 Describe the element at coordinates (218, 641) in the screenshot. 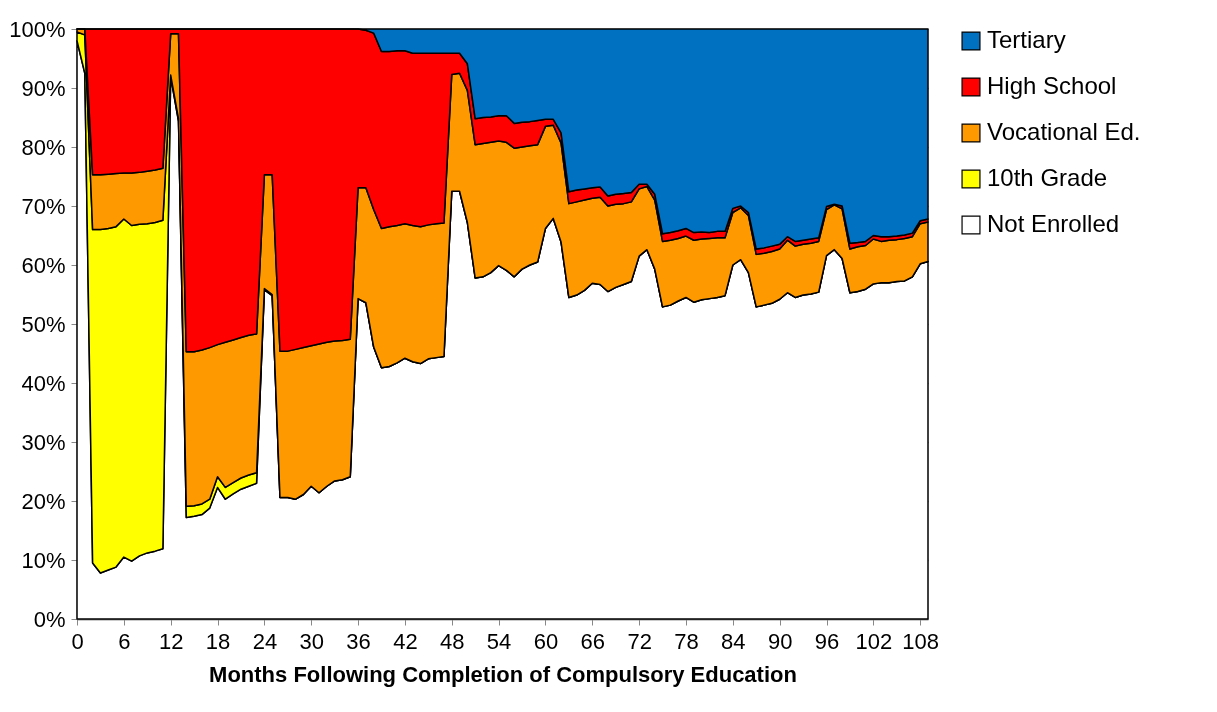

I see `x-tick-label: 18` at that location.